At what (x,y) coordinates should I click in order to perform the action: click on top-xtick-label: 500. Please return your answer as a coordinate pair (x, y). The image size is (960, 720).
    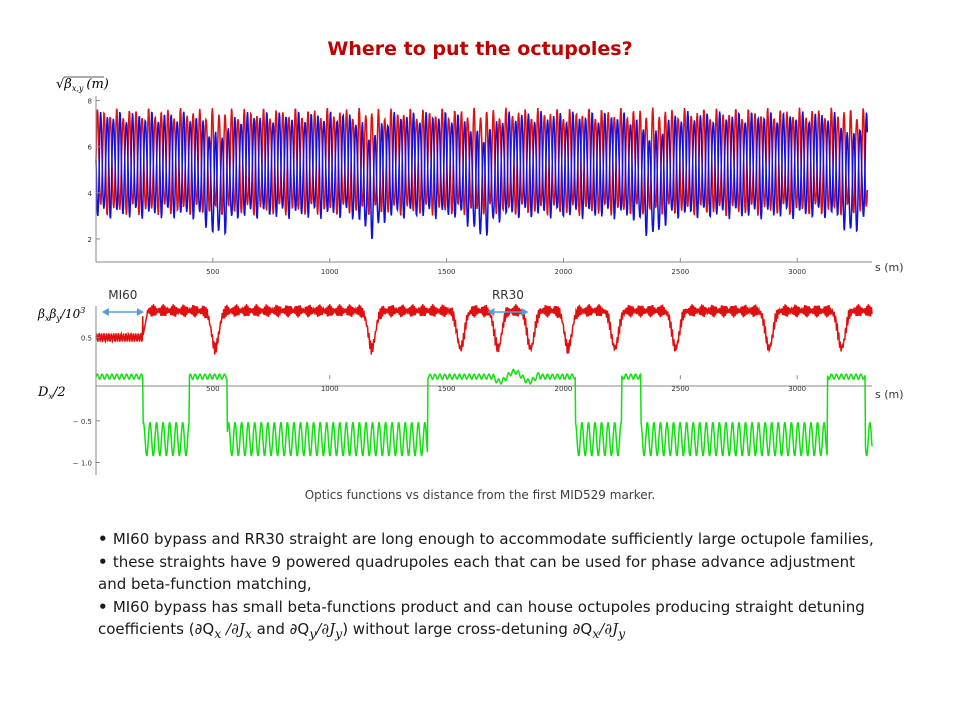
    Looking at the image, I should click on (212, 272).